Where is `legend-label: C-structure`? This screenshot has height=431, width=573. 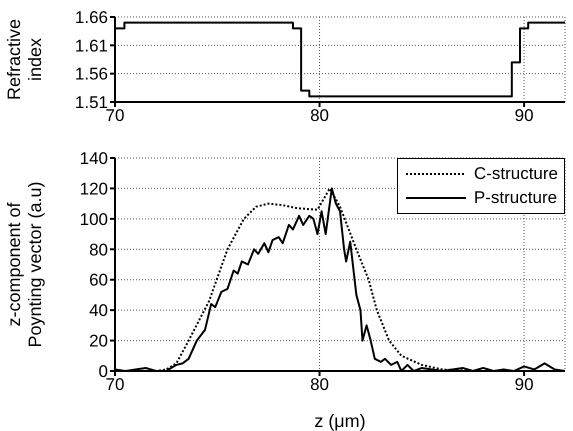
legend-label: C-structure is located at coordinates (516, 174).